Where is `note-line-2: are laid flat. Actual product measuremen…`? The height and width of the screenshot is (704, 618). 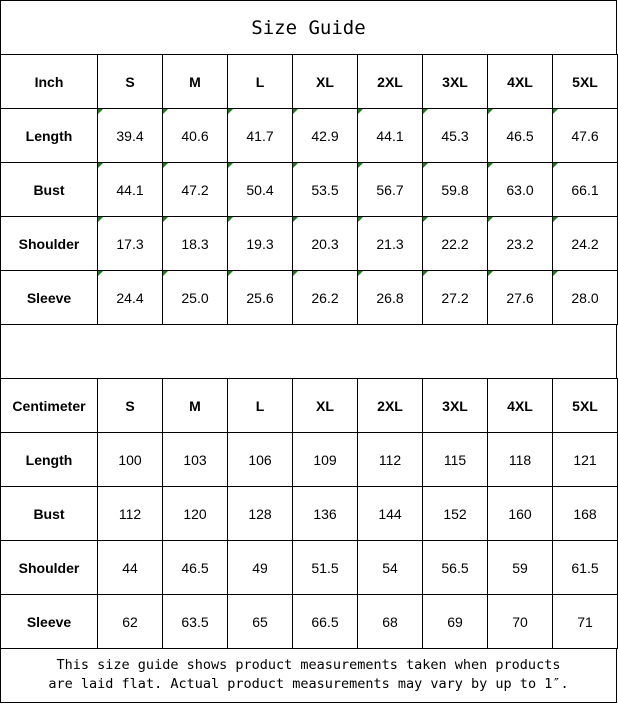
note-line-2: are laid flat. Actual product measuremen… is located at coordinates (308, 684).